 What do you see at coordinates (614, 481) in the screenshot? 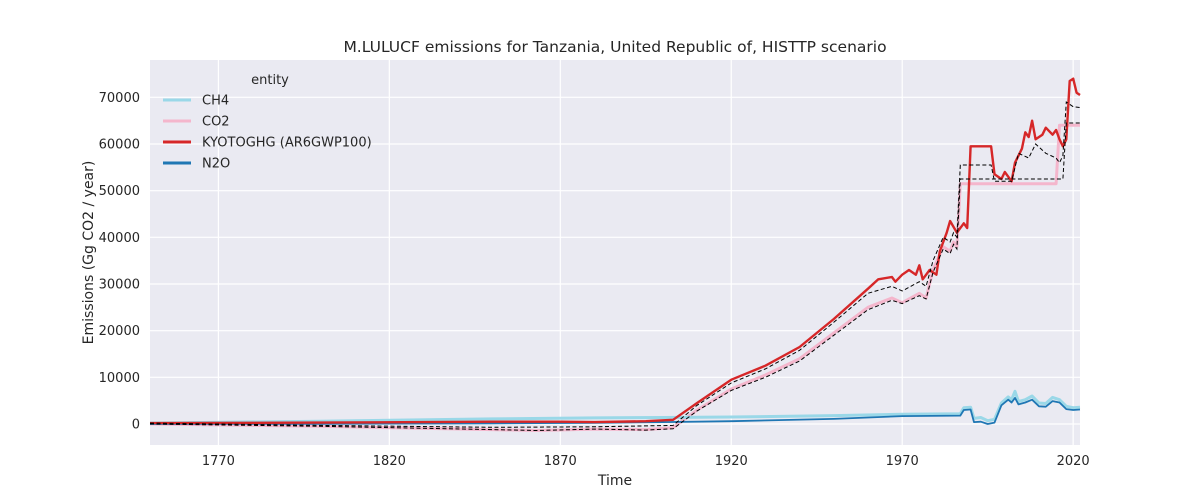
I see `x-axis-title: Time` at bounding box center [614, 481].